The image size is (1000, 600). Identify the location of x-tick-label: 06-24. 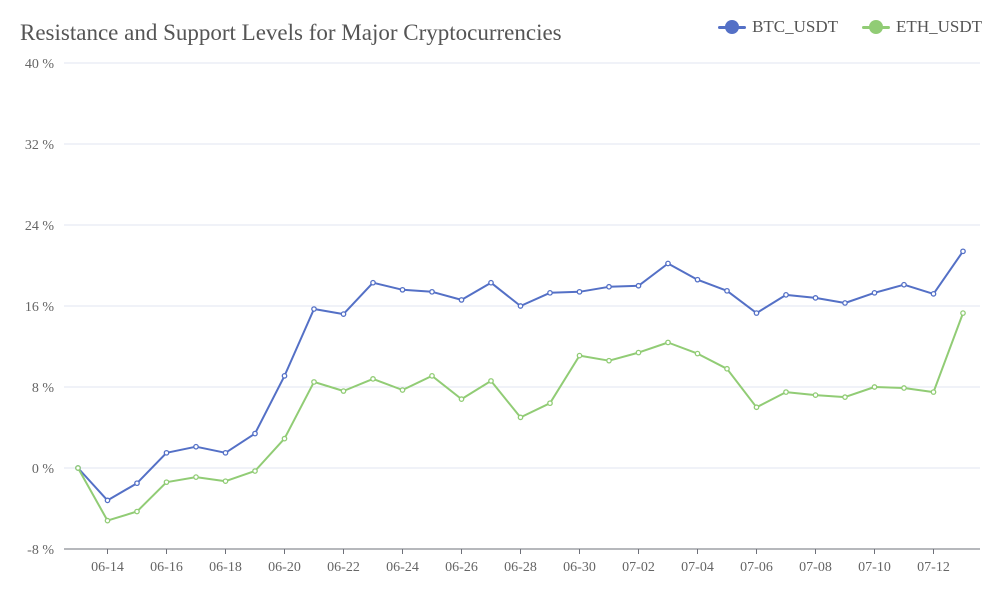
(402, 567).